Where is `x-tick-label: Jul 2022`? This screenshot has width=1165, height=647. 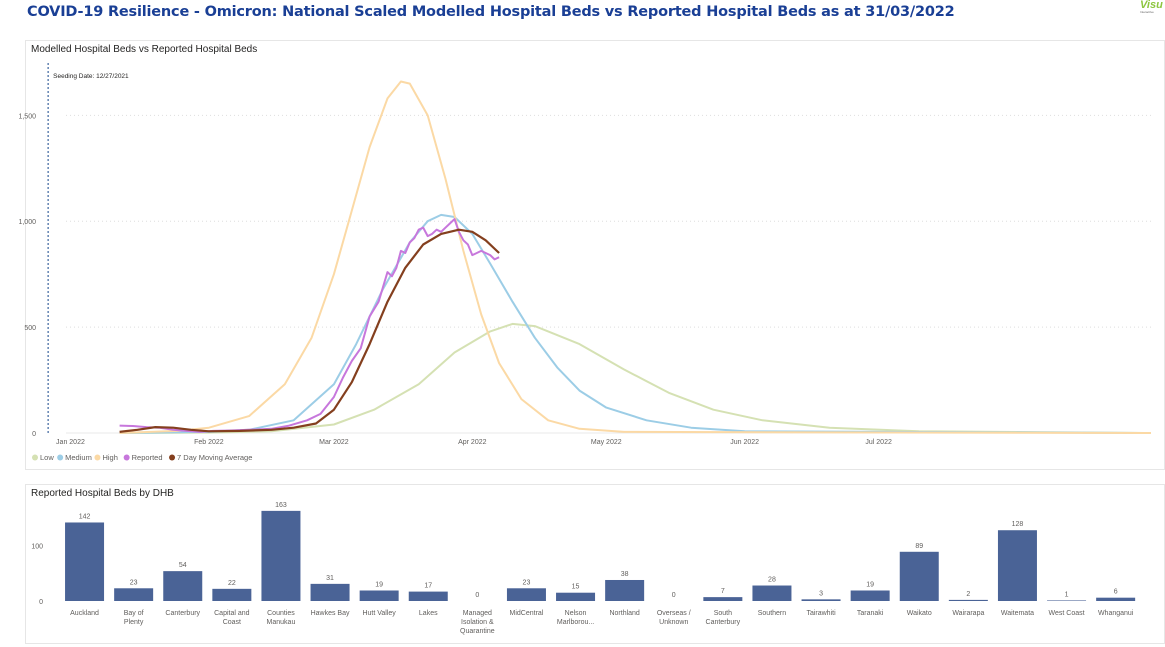 x-tick-label: Jul 2022 is located at coordinates (878, 442).